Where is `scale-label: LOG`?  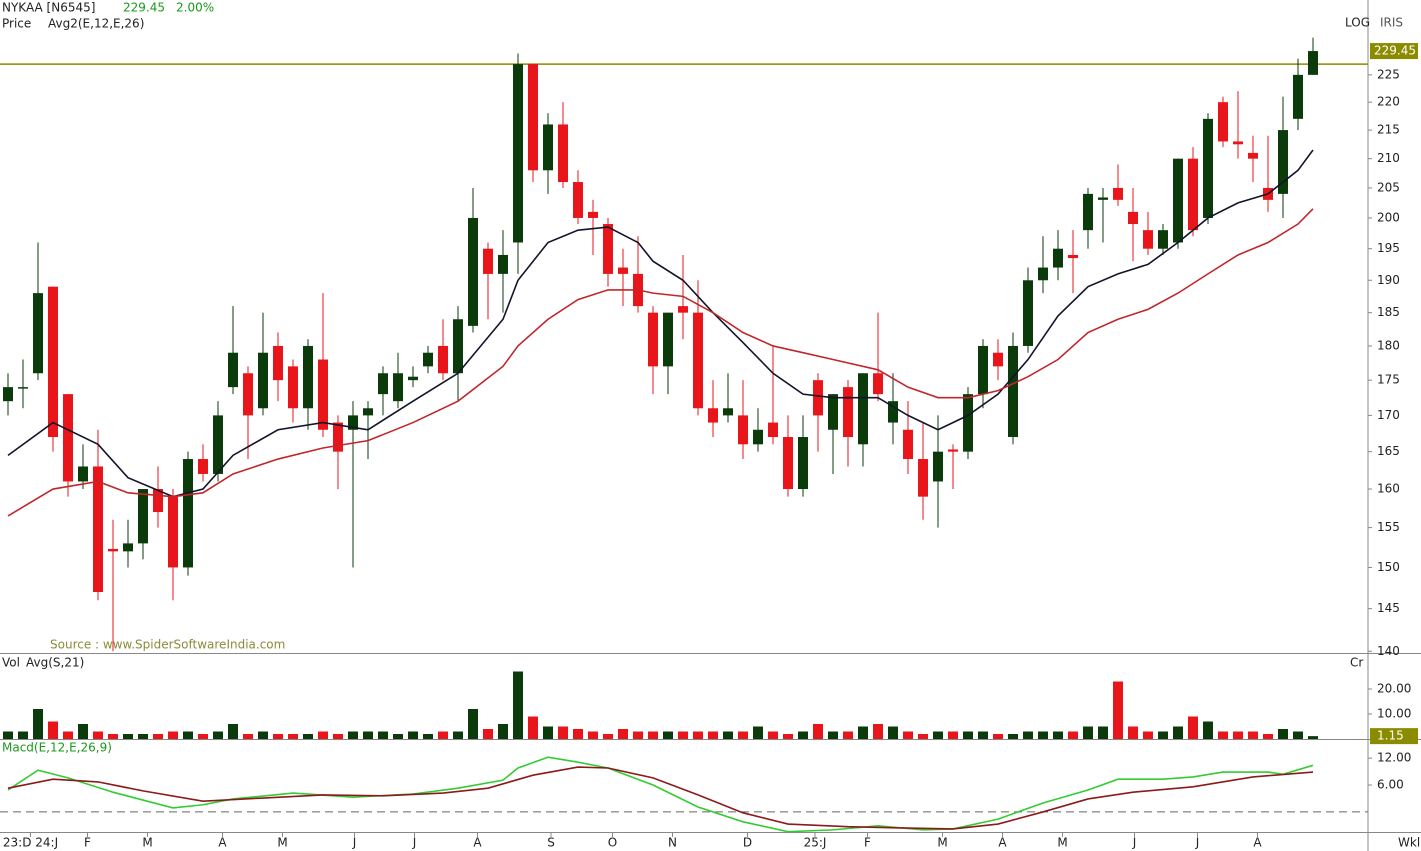 scale-label: LOG is located at coordinates (1357, 23).